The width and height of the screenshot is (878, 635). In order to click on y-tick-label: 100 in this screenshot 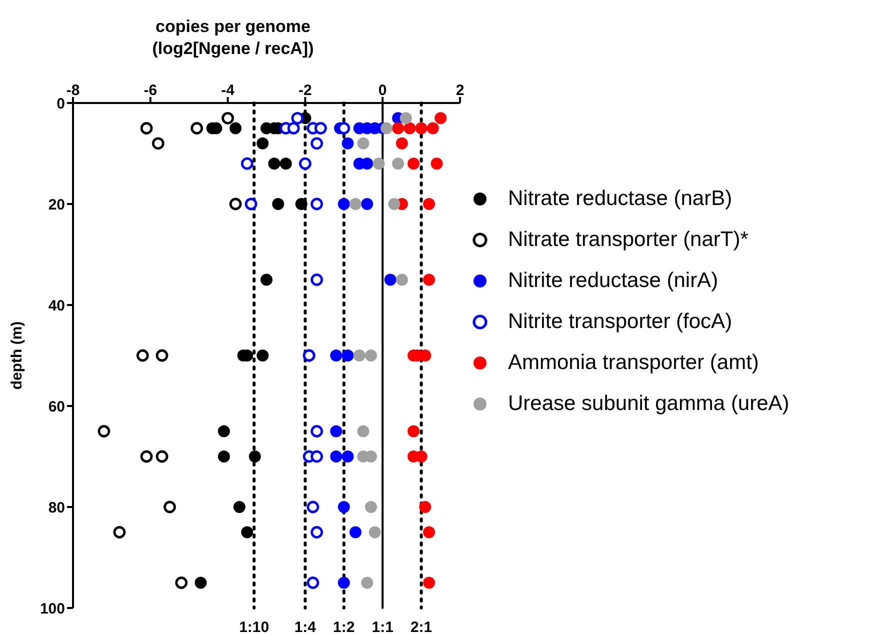, I will do `click(52, 609)`.